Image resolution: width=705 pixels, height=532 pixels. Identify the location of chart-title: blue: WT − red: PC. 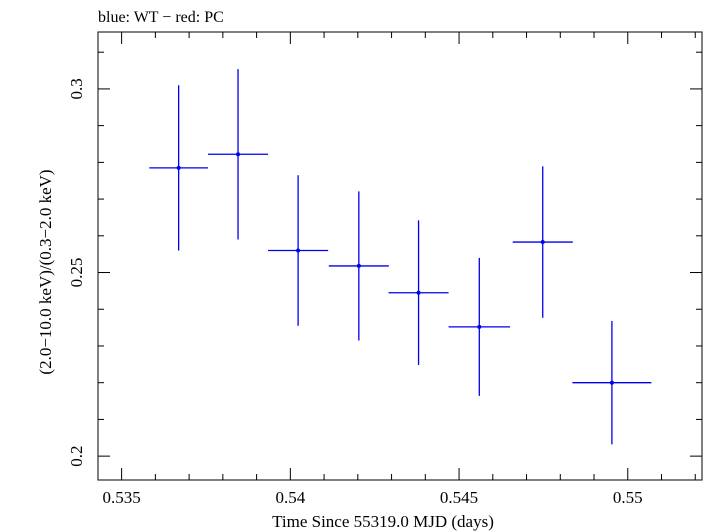
(161, 17).